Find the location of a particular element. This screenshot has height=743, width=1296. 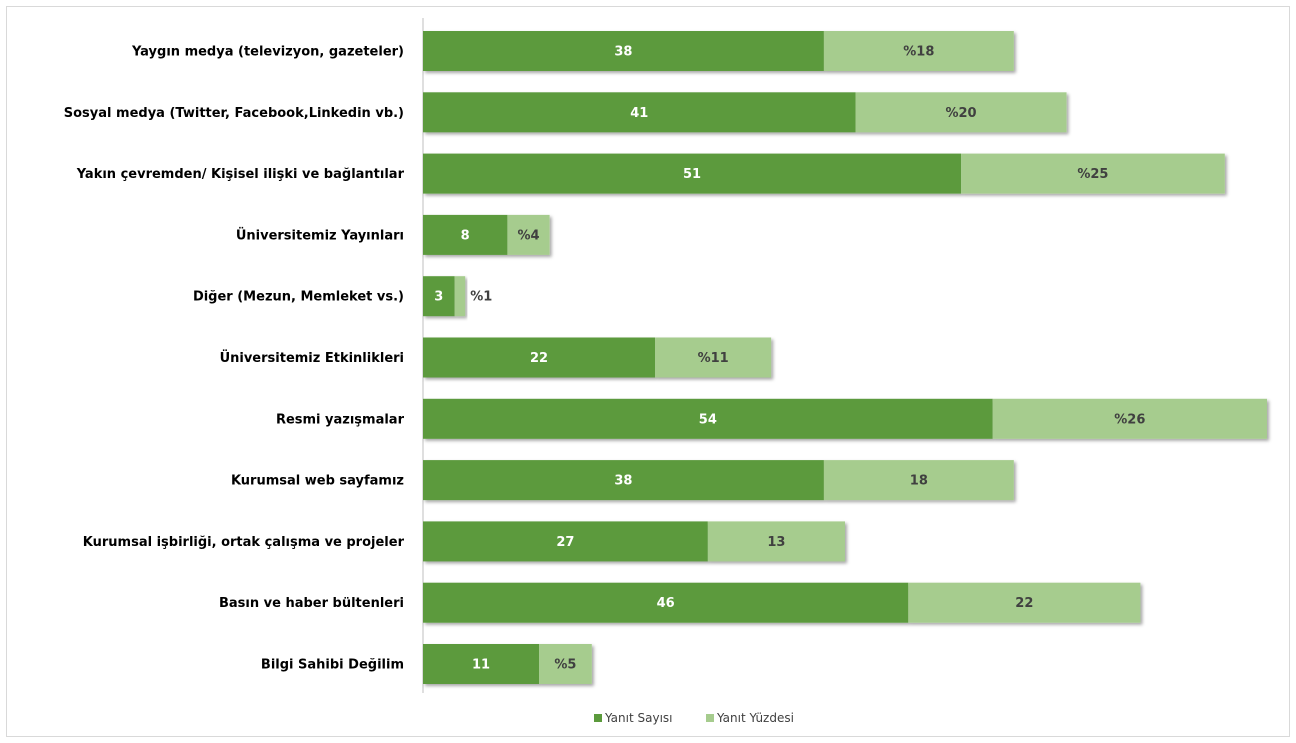

data-label-yanit-yuzdesi: %20 is located at coordinates (960, 113).